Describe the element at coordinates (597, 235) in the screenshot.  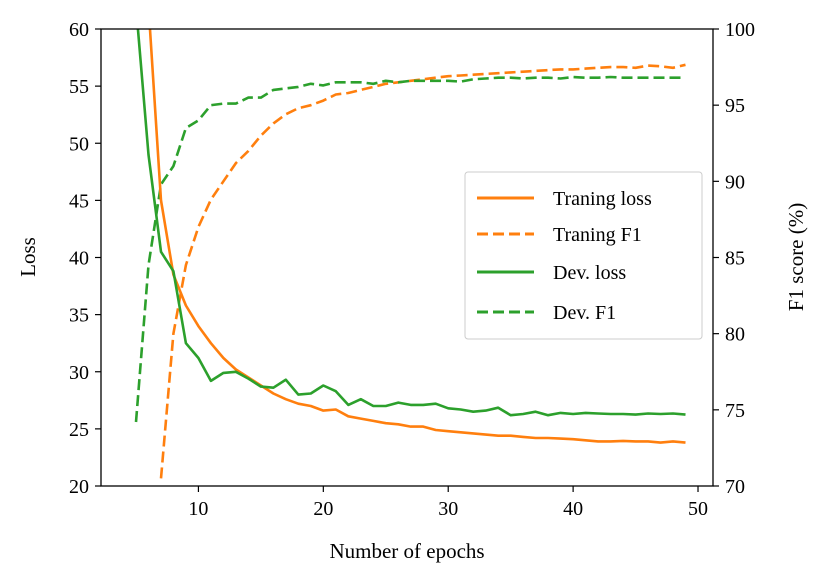
I see `legend-label-training-f1: Traning F1` at that location.